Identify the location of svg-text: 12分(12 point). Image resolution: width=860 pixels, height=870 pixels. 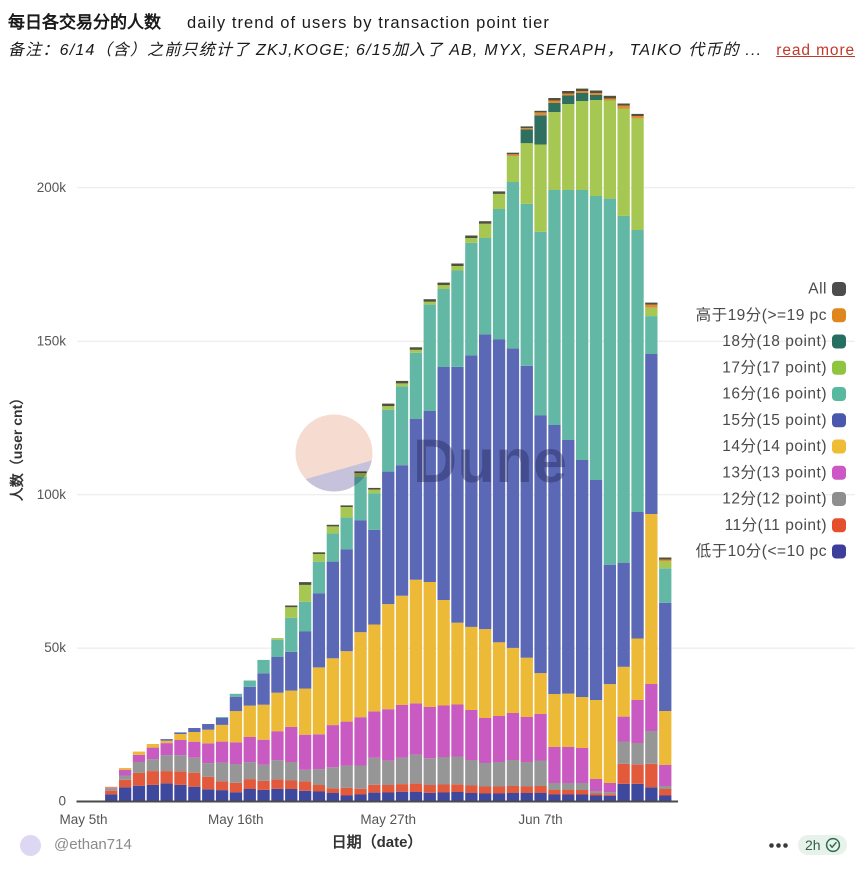
(774, 499).